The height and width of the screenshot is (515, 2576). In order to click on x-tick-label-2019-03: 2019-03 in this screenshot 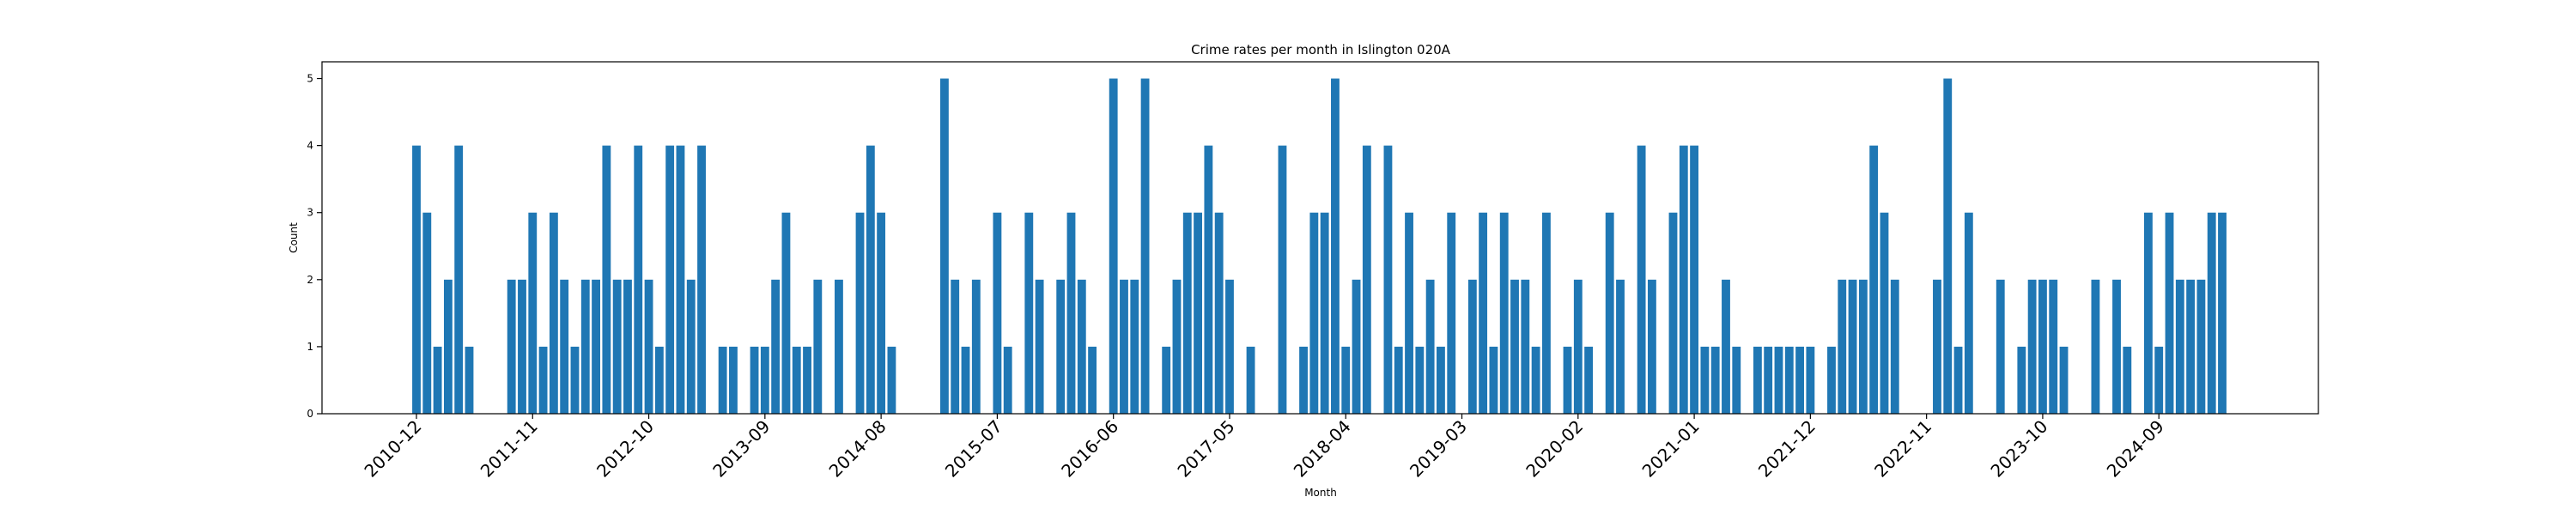, I will do `click(1438, 449)`.